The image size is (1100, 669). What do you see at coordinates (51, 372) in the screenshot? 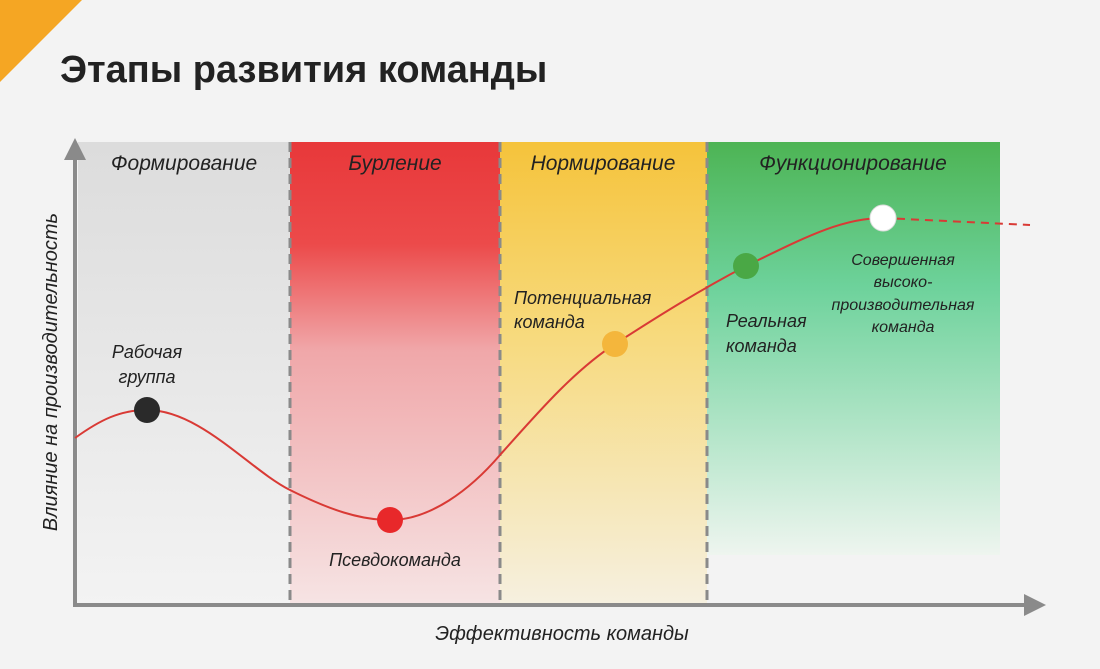
I see `y-axis-label: Влияние на производительность` at bounding box center [51, 372].